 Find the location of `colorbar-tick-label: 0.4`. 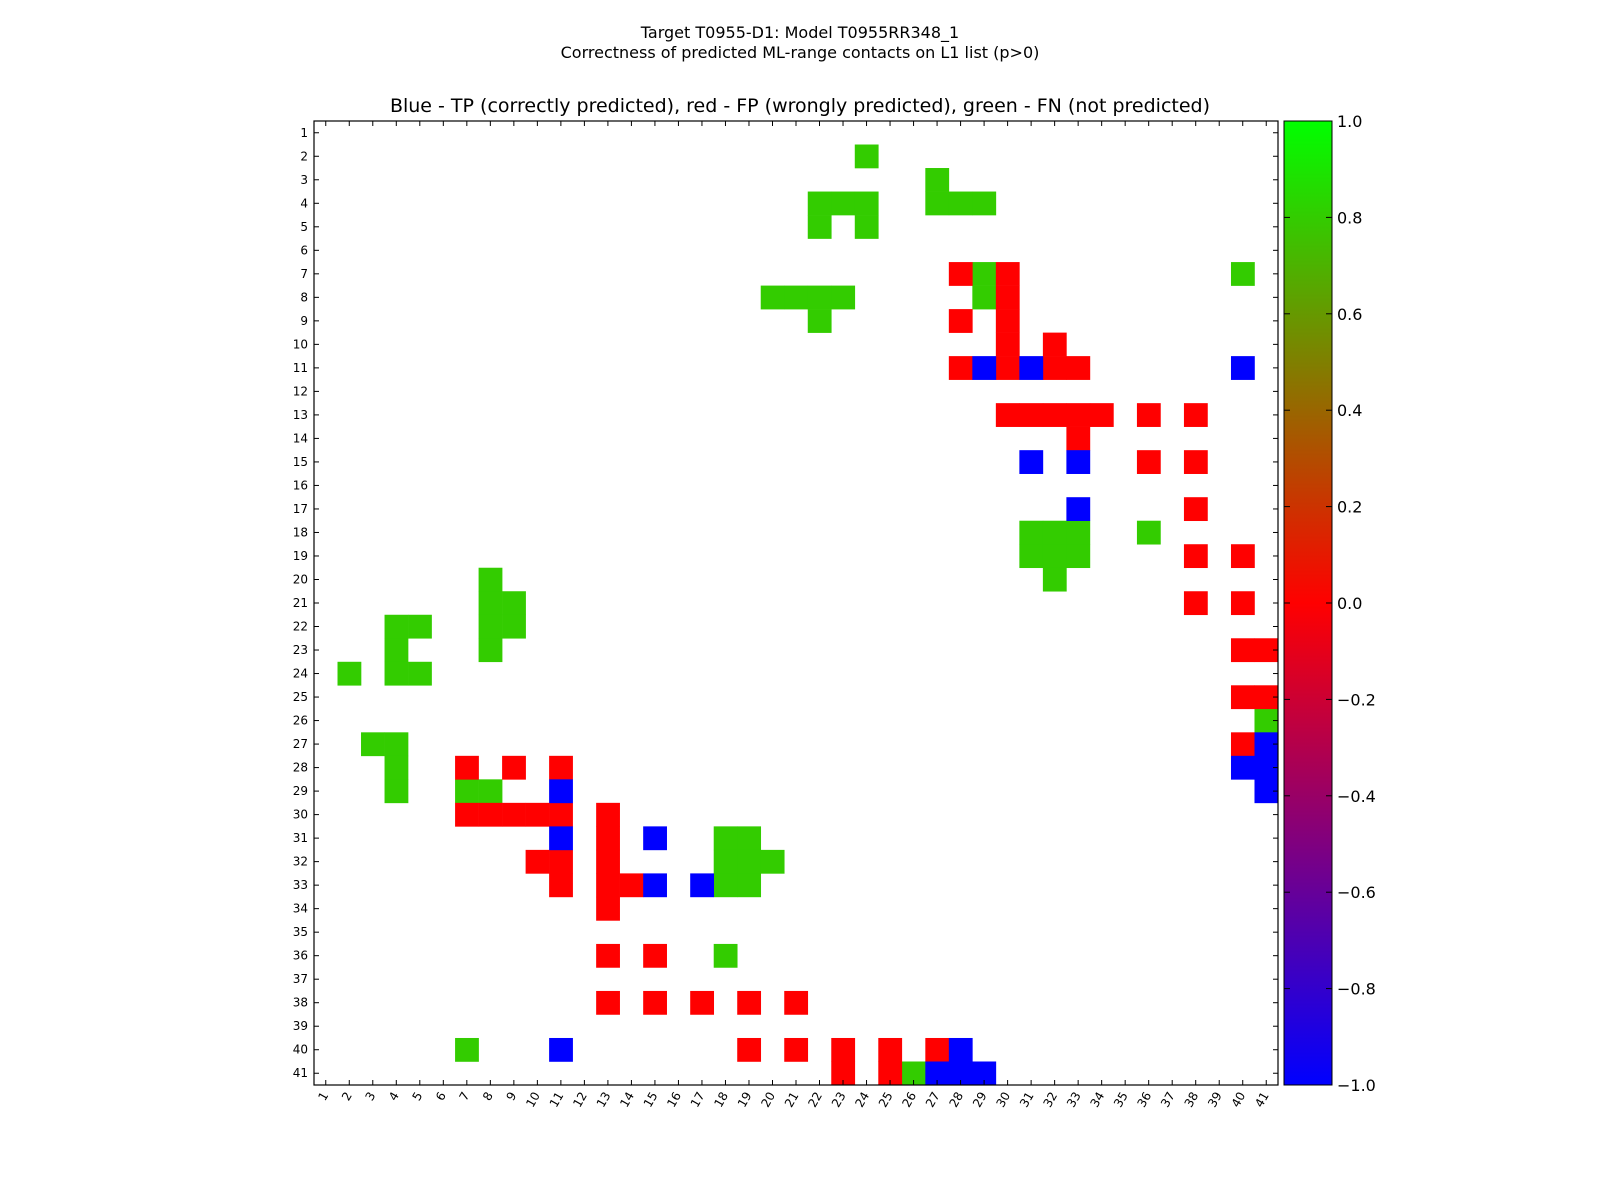

colorbar-tick-label: 0.4 is located at coordinates (1349, 410).